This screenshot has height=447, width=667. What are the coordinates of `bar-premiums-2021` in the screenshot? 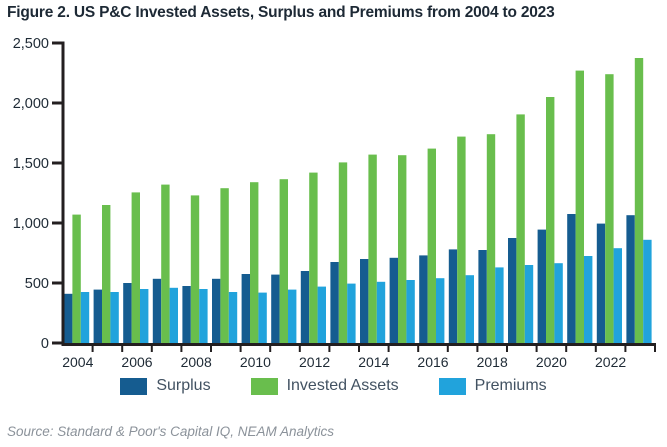 It's located at (588, 300).